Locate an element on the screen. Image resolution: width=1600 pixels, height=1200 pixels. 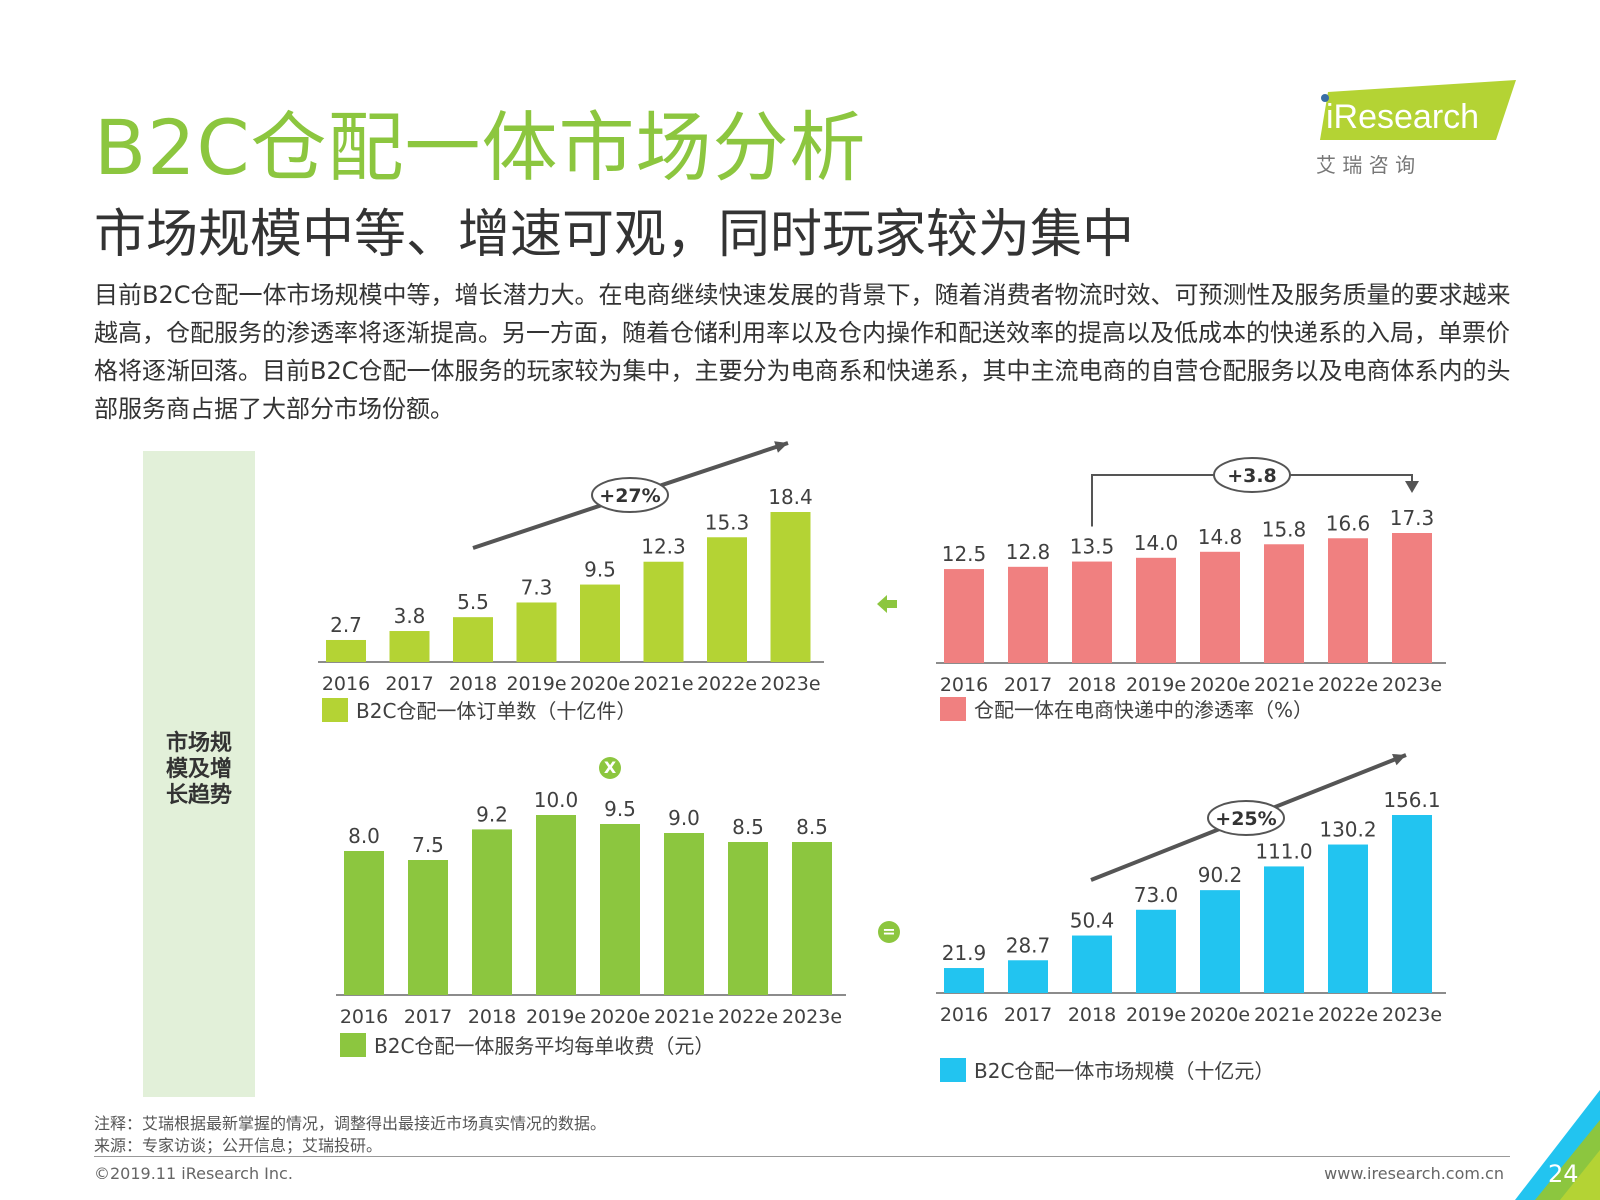
data-label: 18.4 is located at coordinates (790, 497).